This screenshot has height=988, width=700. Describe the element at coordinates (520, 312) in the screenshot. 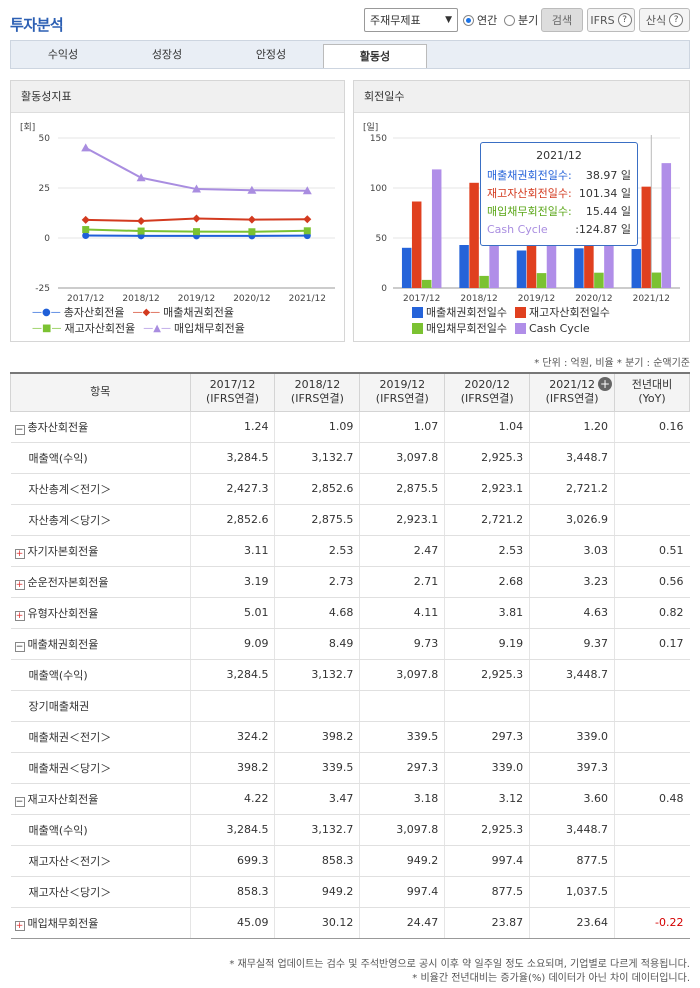

I see `legend-swatch-icon` at that location.